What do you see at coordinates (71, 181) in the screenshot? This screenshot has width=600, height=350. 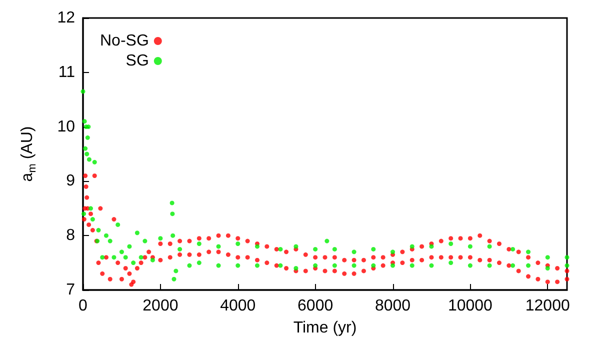 I see `y-tick-label: 9` at bounding box center [71, 181].